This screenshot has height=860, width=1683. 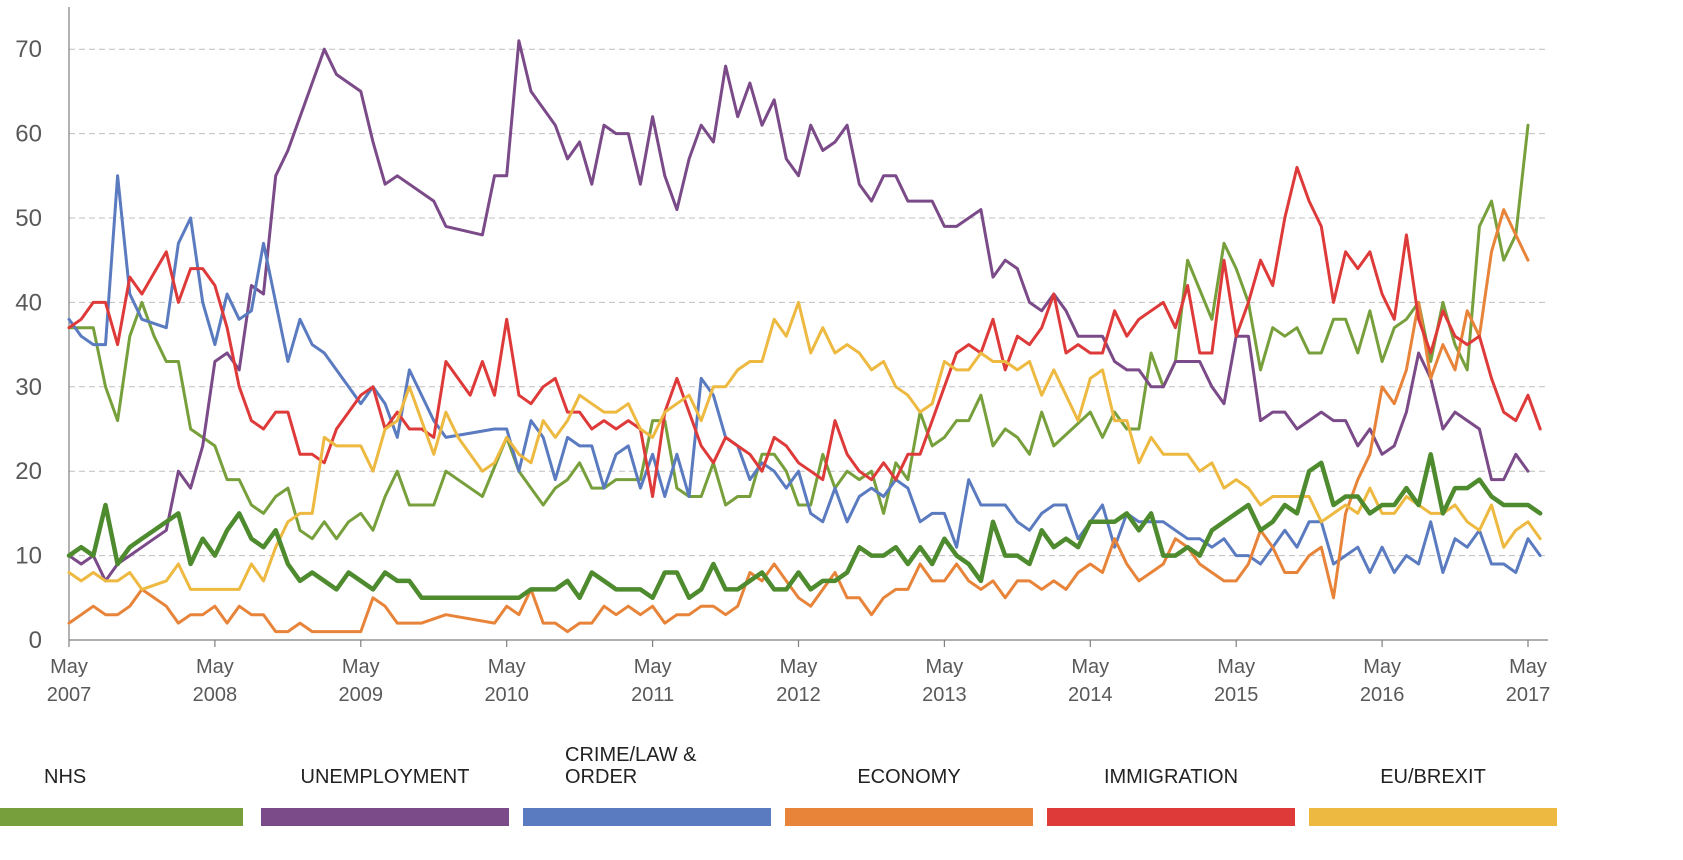 I want to click on y-tick-label: 70, so click(x=28, y=49).